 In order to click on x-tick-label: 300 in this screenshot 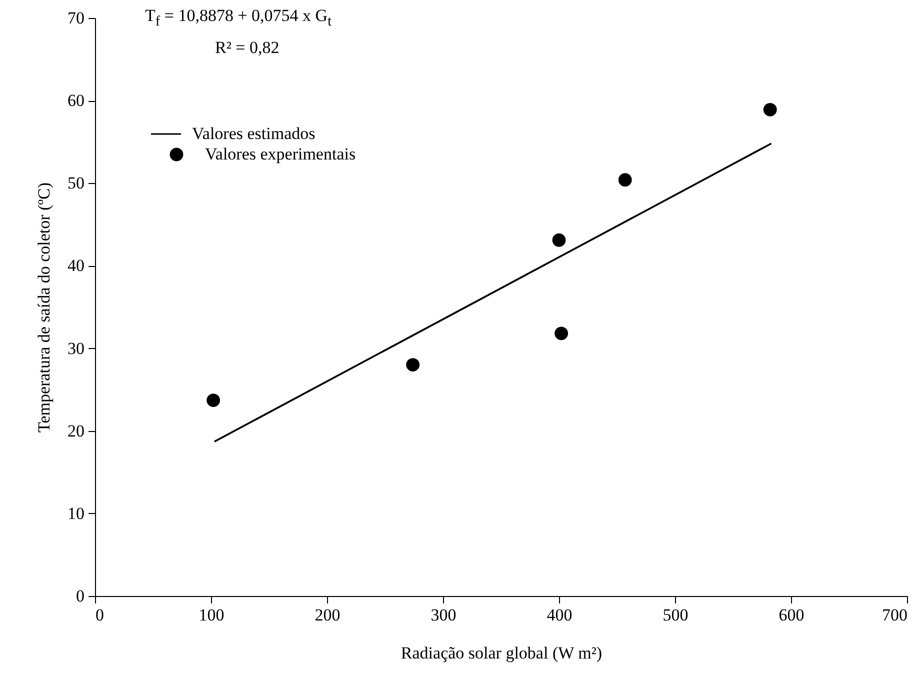, I will do `click(443, 615)`.